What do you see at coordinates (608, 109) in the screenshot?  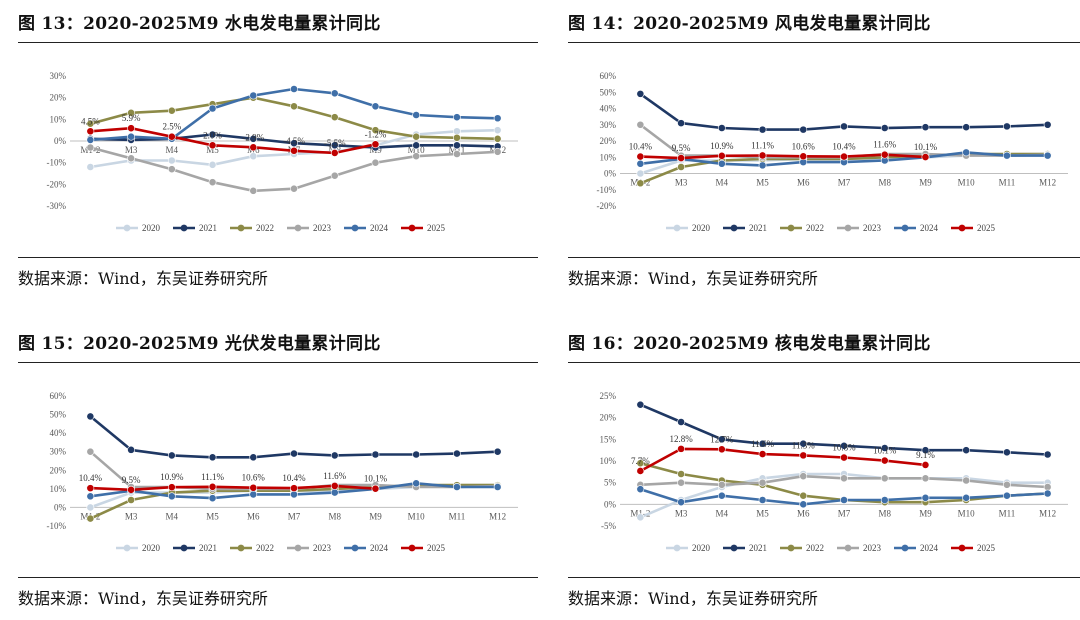 I see `y-tick-label: 40%` at bounding box center [608, 109].